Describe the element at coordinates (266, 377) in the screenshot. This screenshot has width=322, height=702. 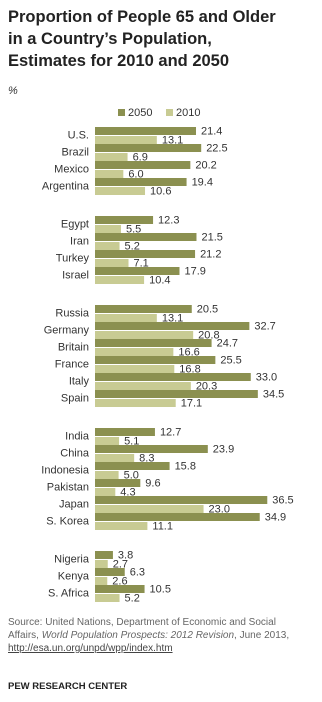
I see `value-label: 33.0` at that location.